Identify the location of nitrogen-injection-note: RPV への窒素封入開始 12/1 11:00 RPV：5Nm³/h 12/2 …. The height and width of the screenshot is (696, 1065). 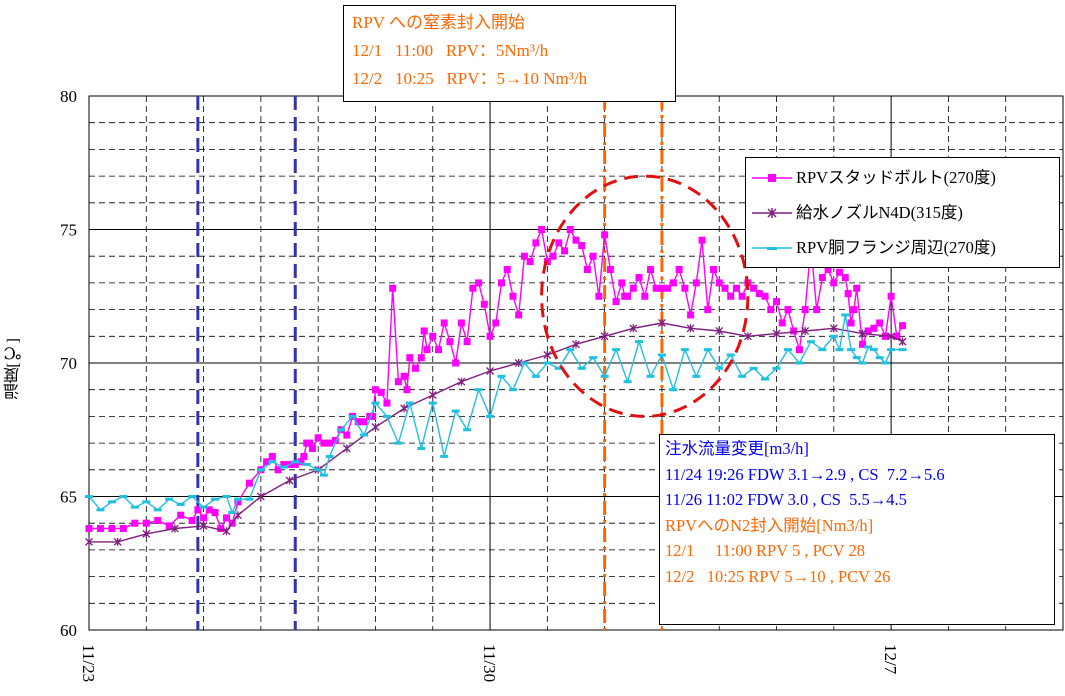
(509, 53).